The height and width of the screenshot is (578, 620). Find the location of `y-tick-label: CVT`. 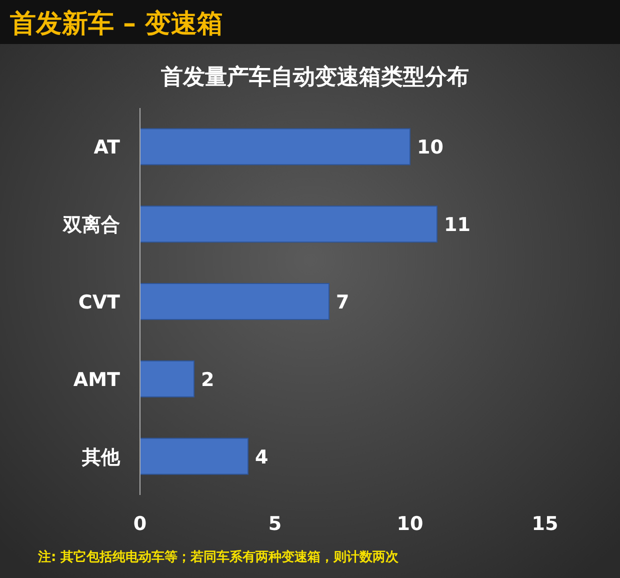

y-tick-label: CVT is located at coordinates (99, 303).